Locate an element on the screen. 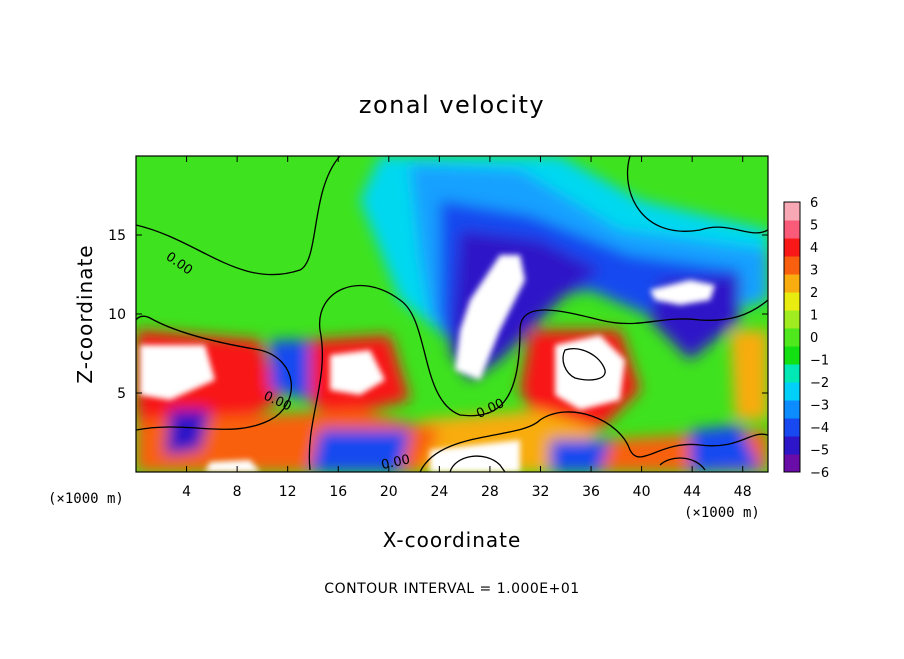 The height and width of the screenshot is (659, 904). y-tick-label: 5 is located at coordinates (121, 394).